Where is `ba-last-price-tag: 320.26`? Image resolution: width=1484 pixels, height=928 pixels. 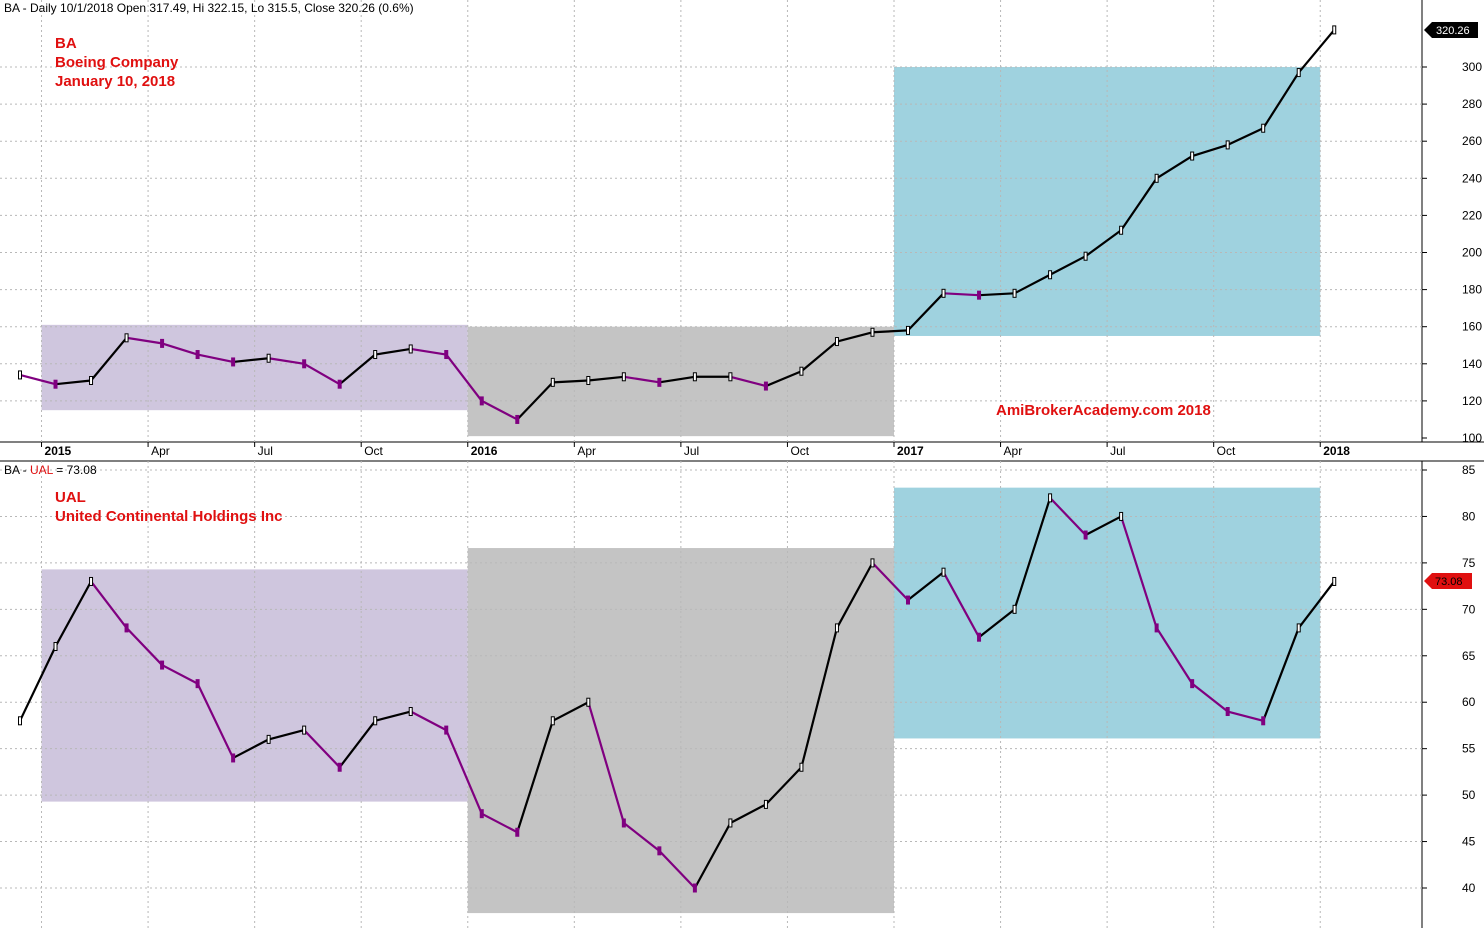 ba-last-price-tag: 320.26 is located at coordinates (1451, 30).